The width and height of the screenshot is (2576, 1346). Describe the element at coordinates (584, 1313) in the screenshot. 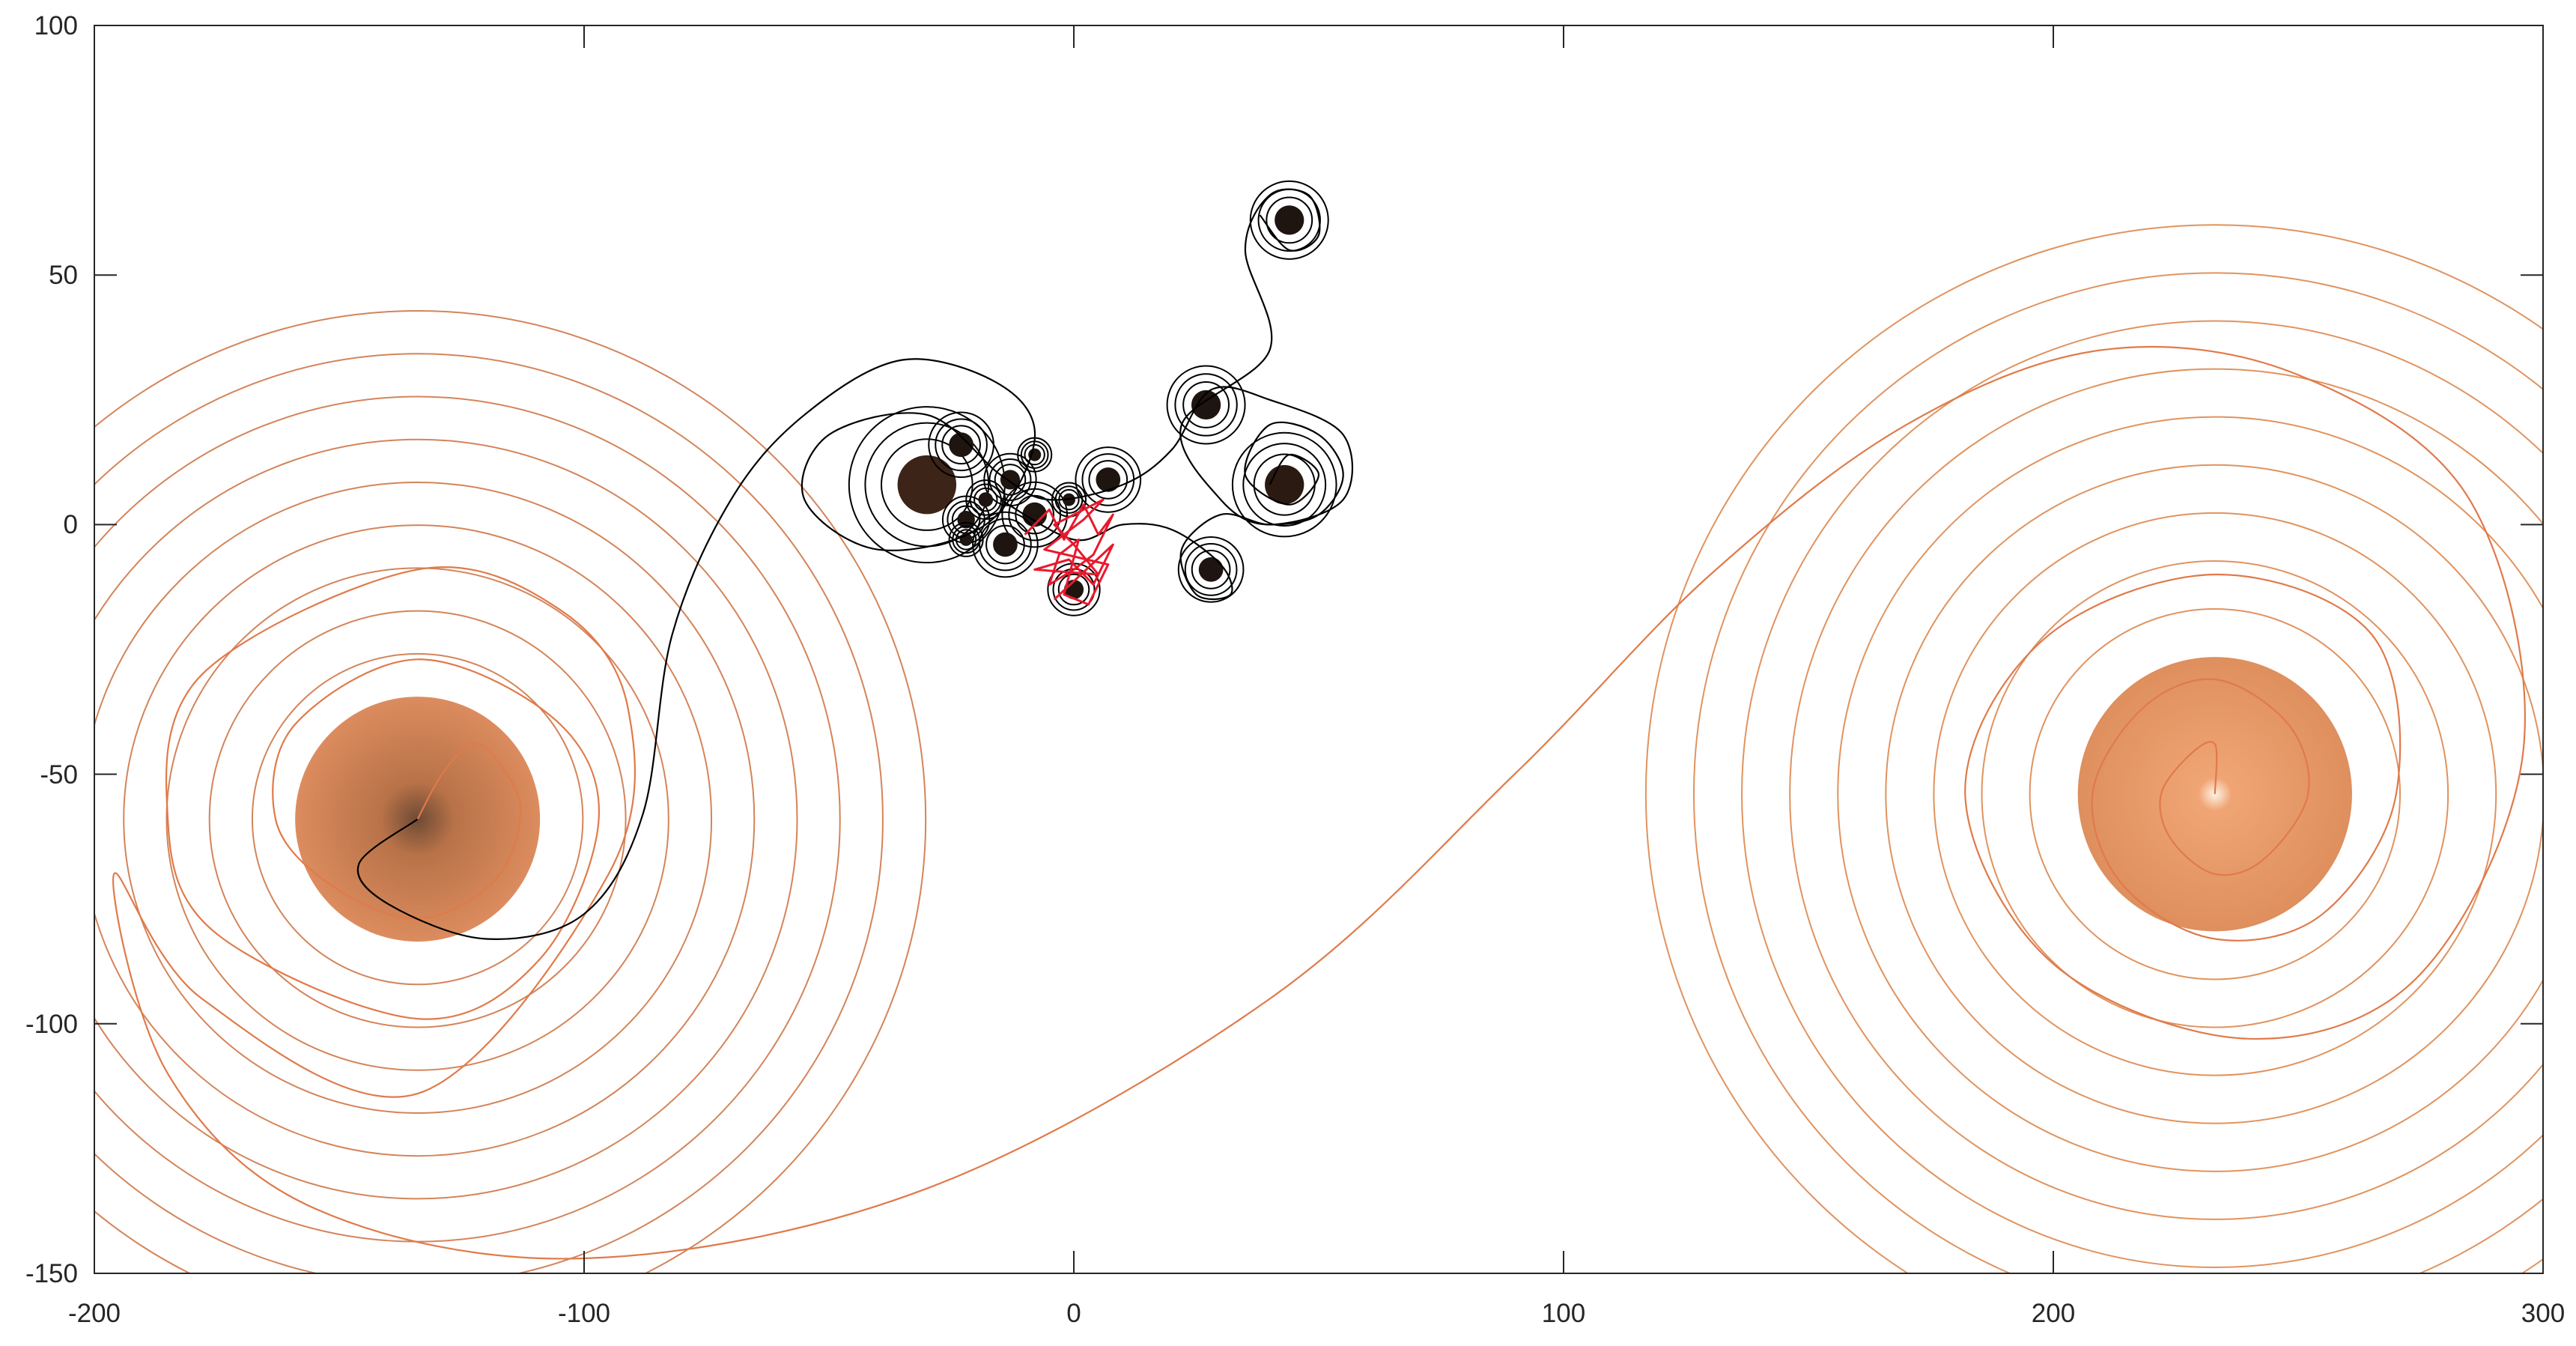

I see `x-tick-label: -100` at that location.